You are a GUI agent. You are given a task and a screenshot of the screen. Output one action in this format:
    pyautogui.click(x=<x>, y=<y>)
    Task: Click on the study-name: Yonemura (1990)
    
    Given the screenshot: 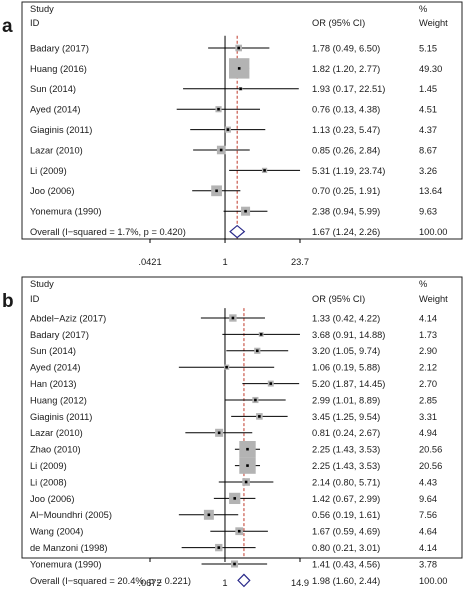 What is the action you would take?
    pyautogui.click(x=66, y=564)
    